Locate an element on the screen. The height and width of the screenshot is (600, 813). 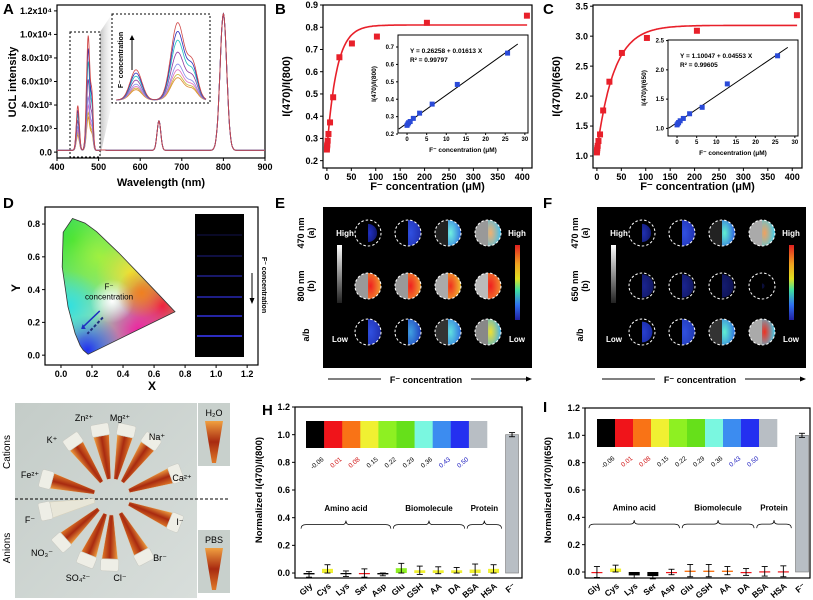
row-label: 800 nm is located at coordinates (301, 285).